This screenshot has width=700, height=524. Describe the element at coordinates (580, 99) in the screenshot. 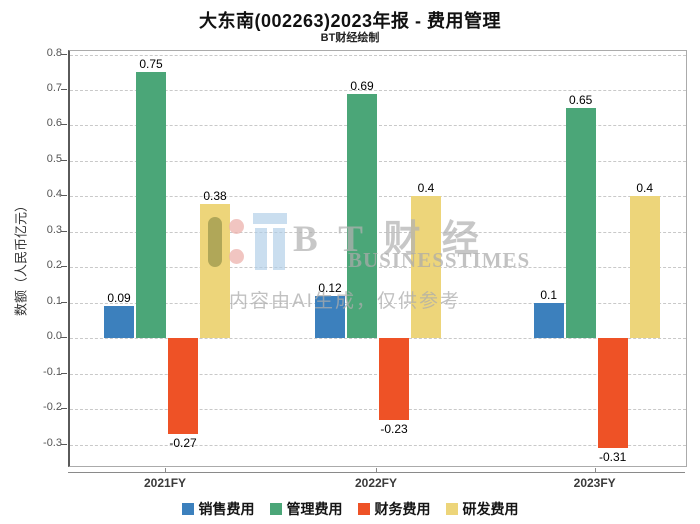

I see `bar-value-label: 0.65` at that location.